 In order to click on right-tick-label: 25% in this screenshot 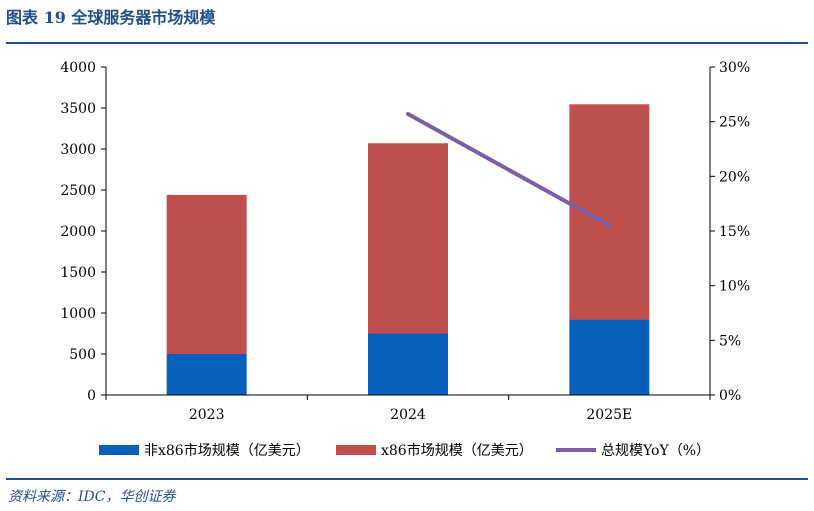, I will do `click(734, 123)`.